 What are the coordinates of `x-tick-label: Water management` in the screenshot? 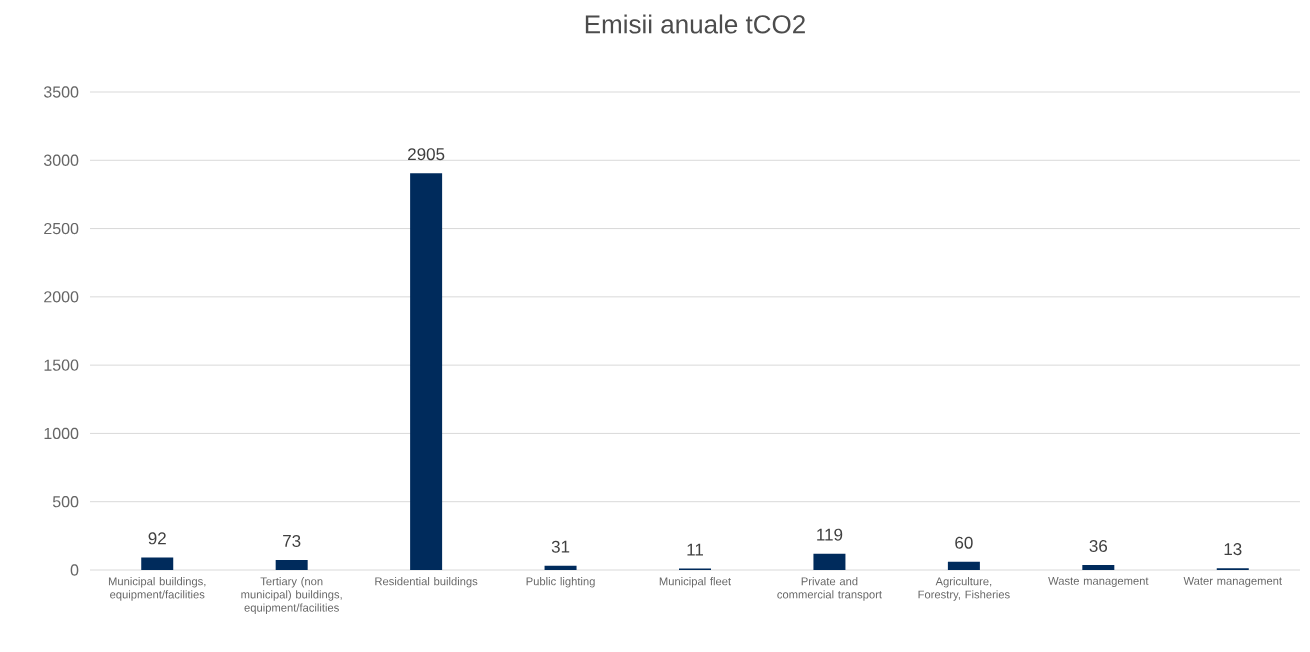 It's located at (1232, 582).